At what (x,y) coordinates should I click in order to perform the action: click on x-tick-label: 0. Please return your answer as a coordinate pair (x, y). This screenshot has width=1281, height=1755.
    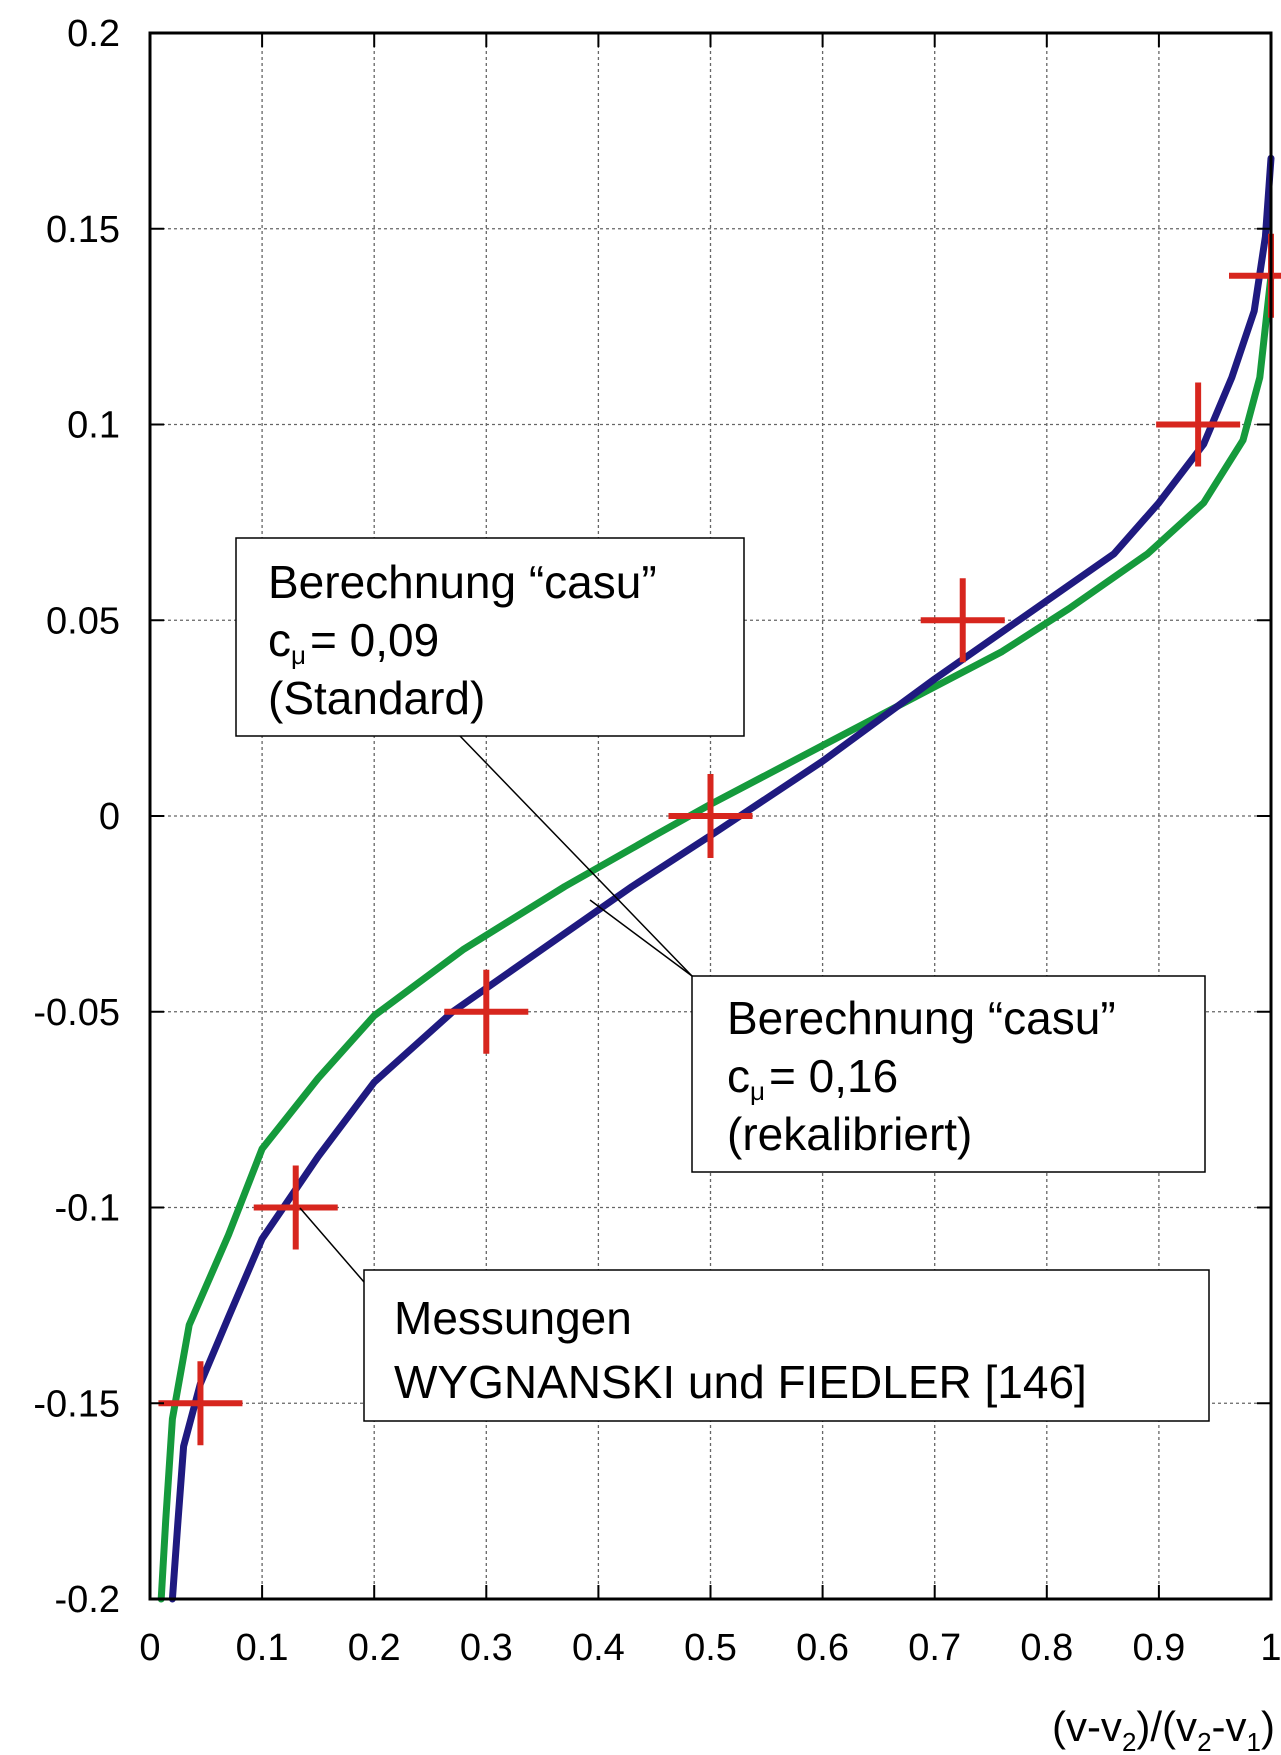
    Looking at the image, I should click on (149, 1648).